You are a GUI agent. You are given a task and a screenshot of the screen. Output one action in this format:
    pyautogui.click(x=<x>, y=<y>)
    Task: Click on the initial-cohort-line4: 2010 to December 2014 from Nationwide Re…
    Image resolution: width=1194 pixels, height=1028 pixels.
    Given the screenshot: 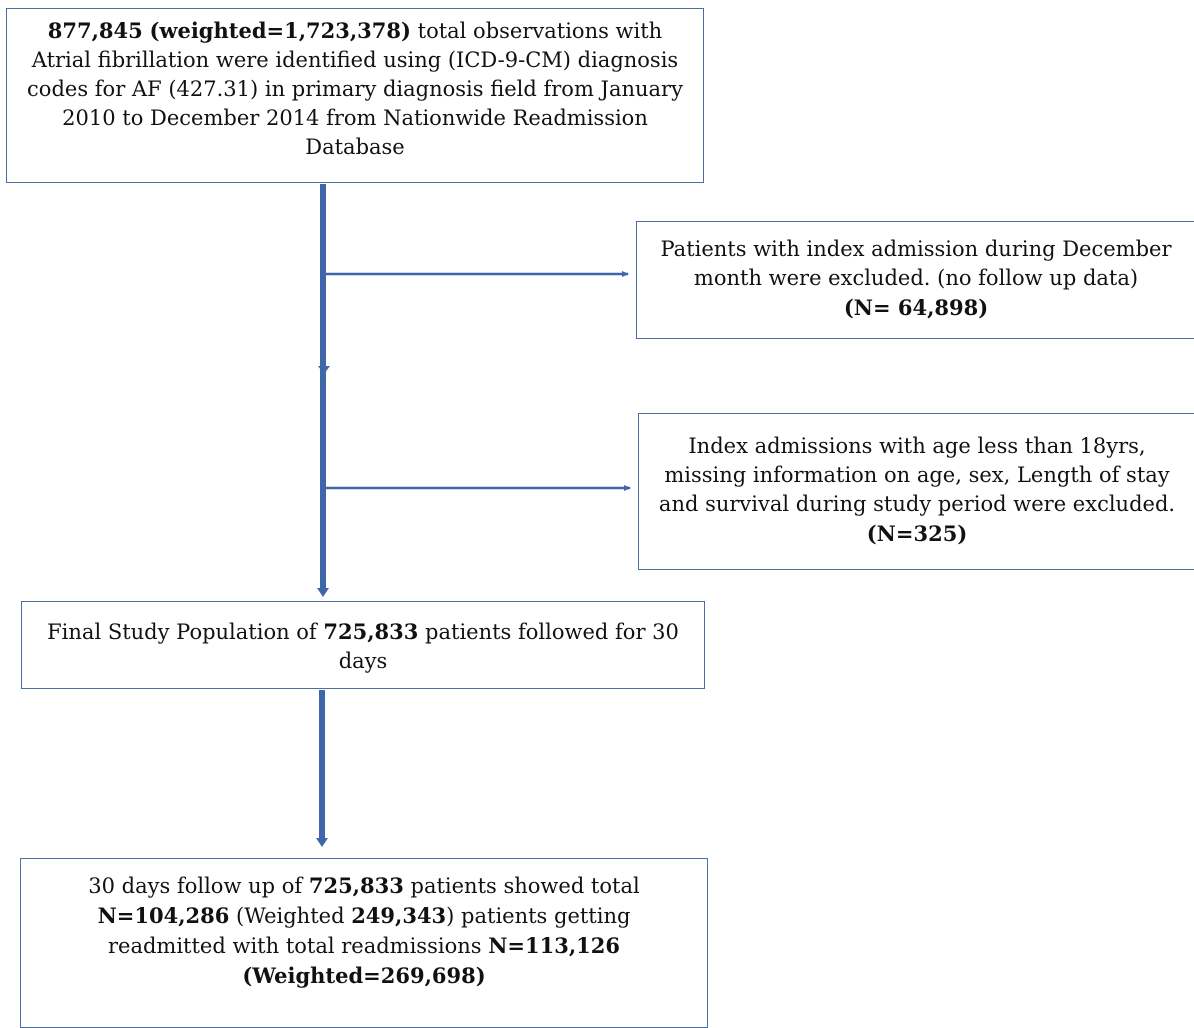 What is the action you would take?
    pyautogui.click(x=355, y=118)
    